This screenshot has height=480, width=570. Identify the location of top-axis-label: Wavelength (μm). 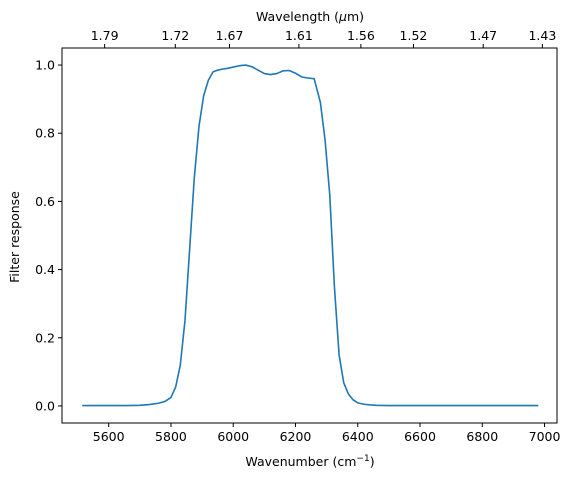
(310, 16).